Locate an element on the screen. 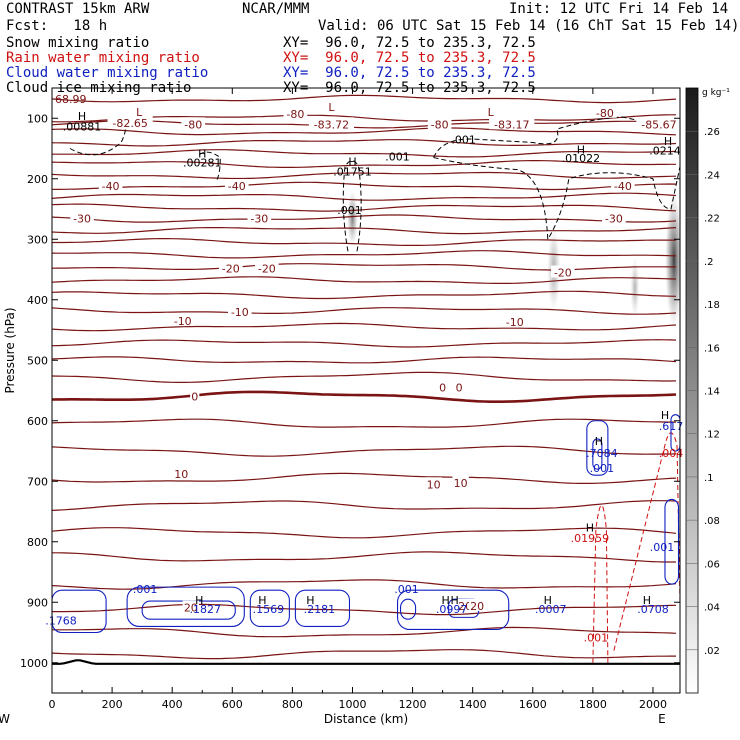 The height and width of the screenshot is (740, 740). extrema-label: .0214 is located at coordinates (665, 151).